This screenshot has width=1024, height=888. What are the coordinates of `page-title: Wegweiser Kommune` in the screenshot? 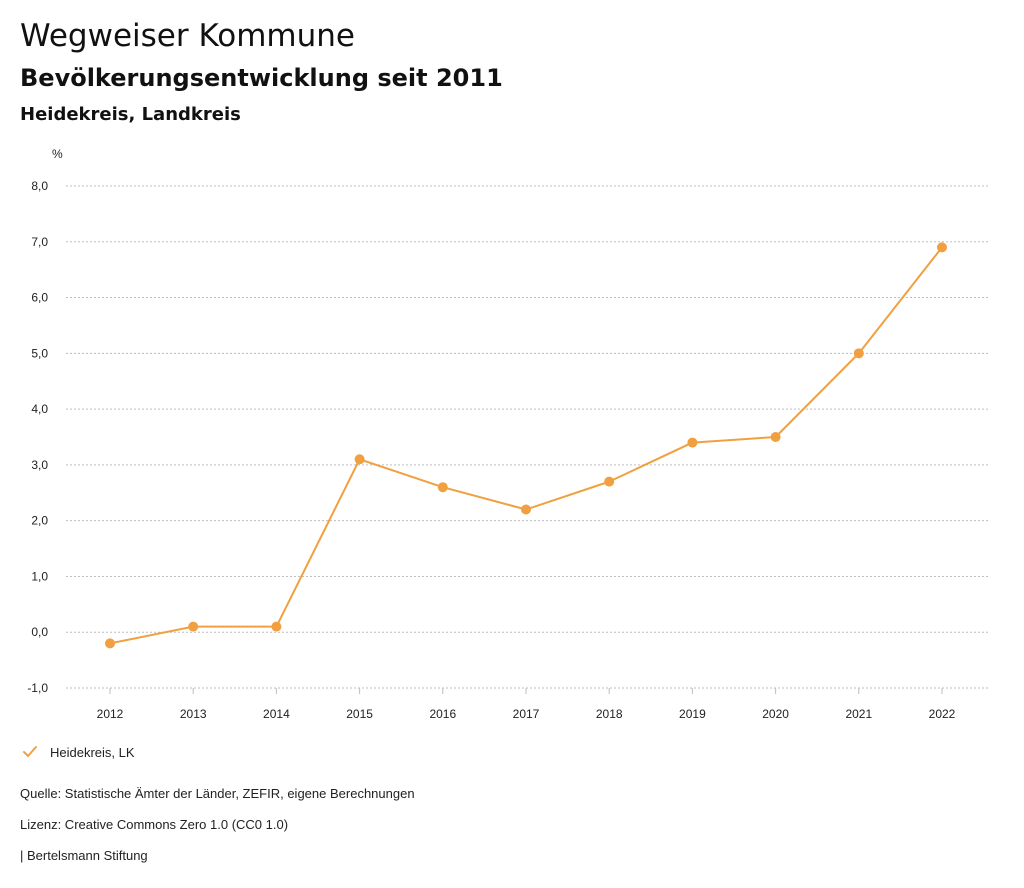 It's located at (187, 36).